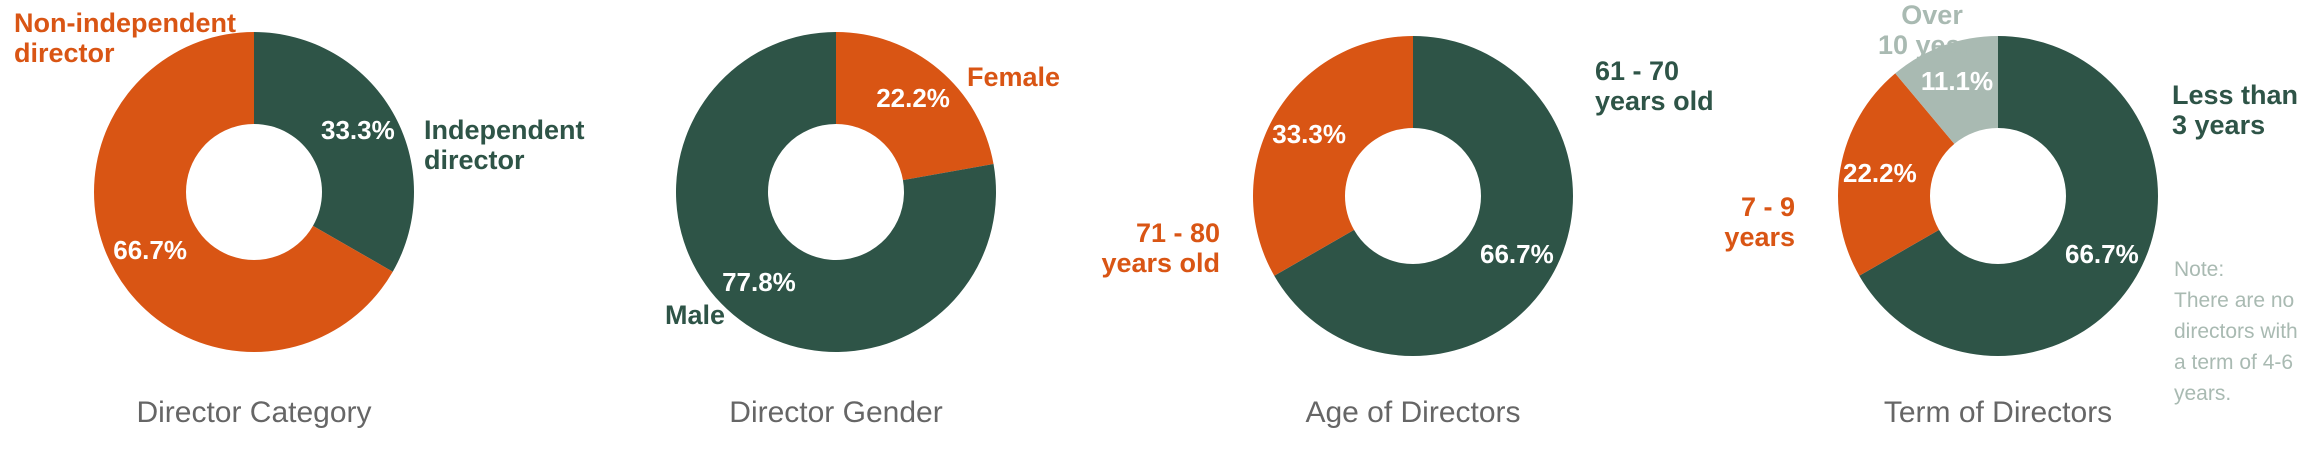 This screenshot has height=452, width=2316. What do you see at coordinates (1932, 30) in the screenshot?
I see `category-label: Over 10 years` at bounding box center [1932, 30].